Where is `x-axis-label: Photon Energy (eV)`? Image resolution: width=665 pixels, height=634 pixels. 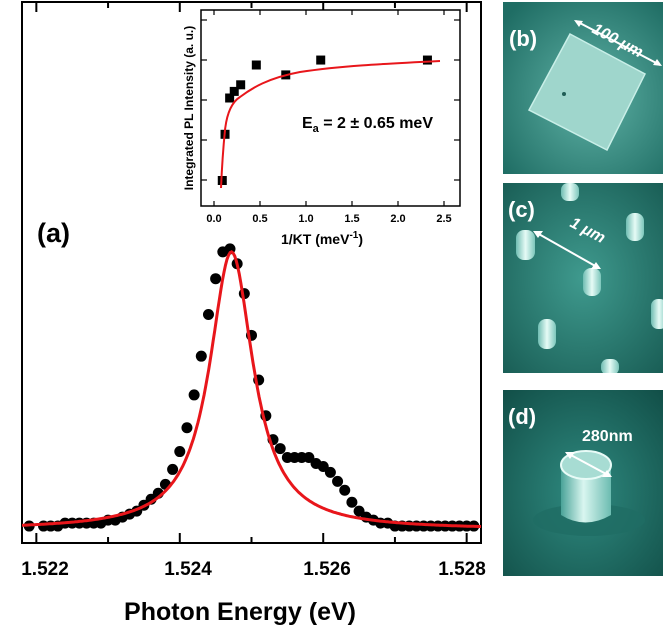 x-axis-label: Photon Energy (eV) is located at coordinates (240, 612).